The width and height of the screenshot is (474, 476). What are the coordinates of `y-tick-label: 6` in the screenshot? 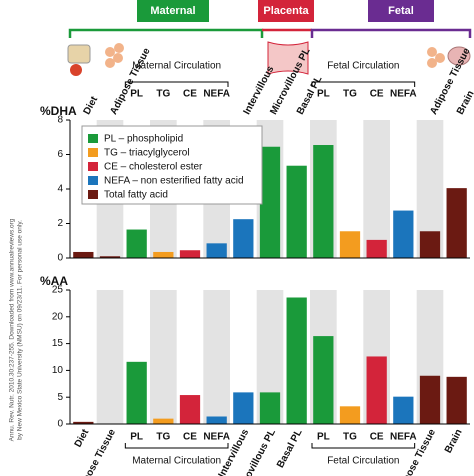 It's located at (60, 154).